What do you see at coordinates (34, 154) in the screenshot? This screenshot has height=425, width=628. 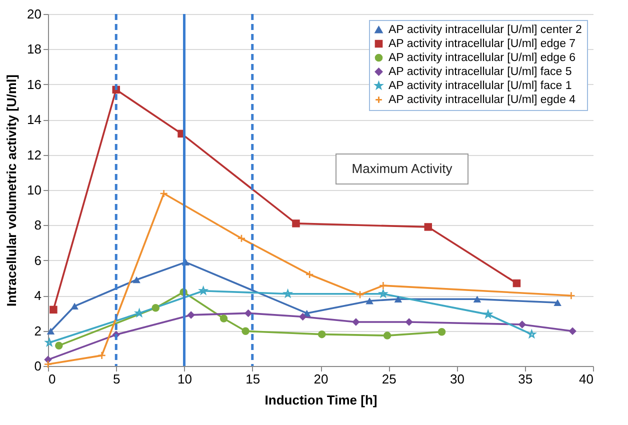 I see `y-tick-label: 12` at bounding box center [34, 154].